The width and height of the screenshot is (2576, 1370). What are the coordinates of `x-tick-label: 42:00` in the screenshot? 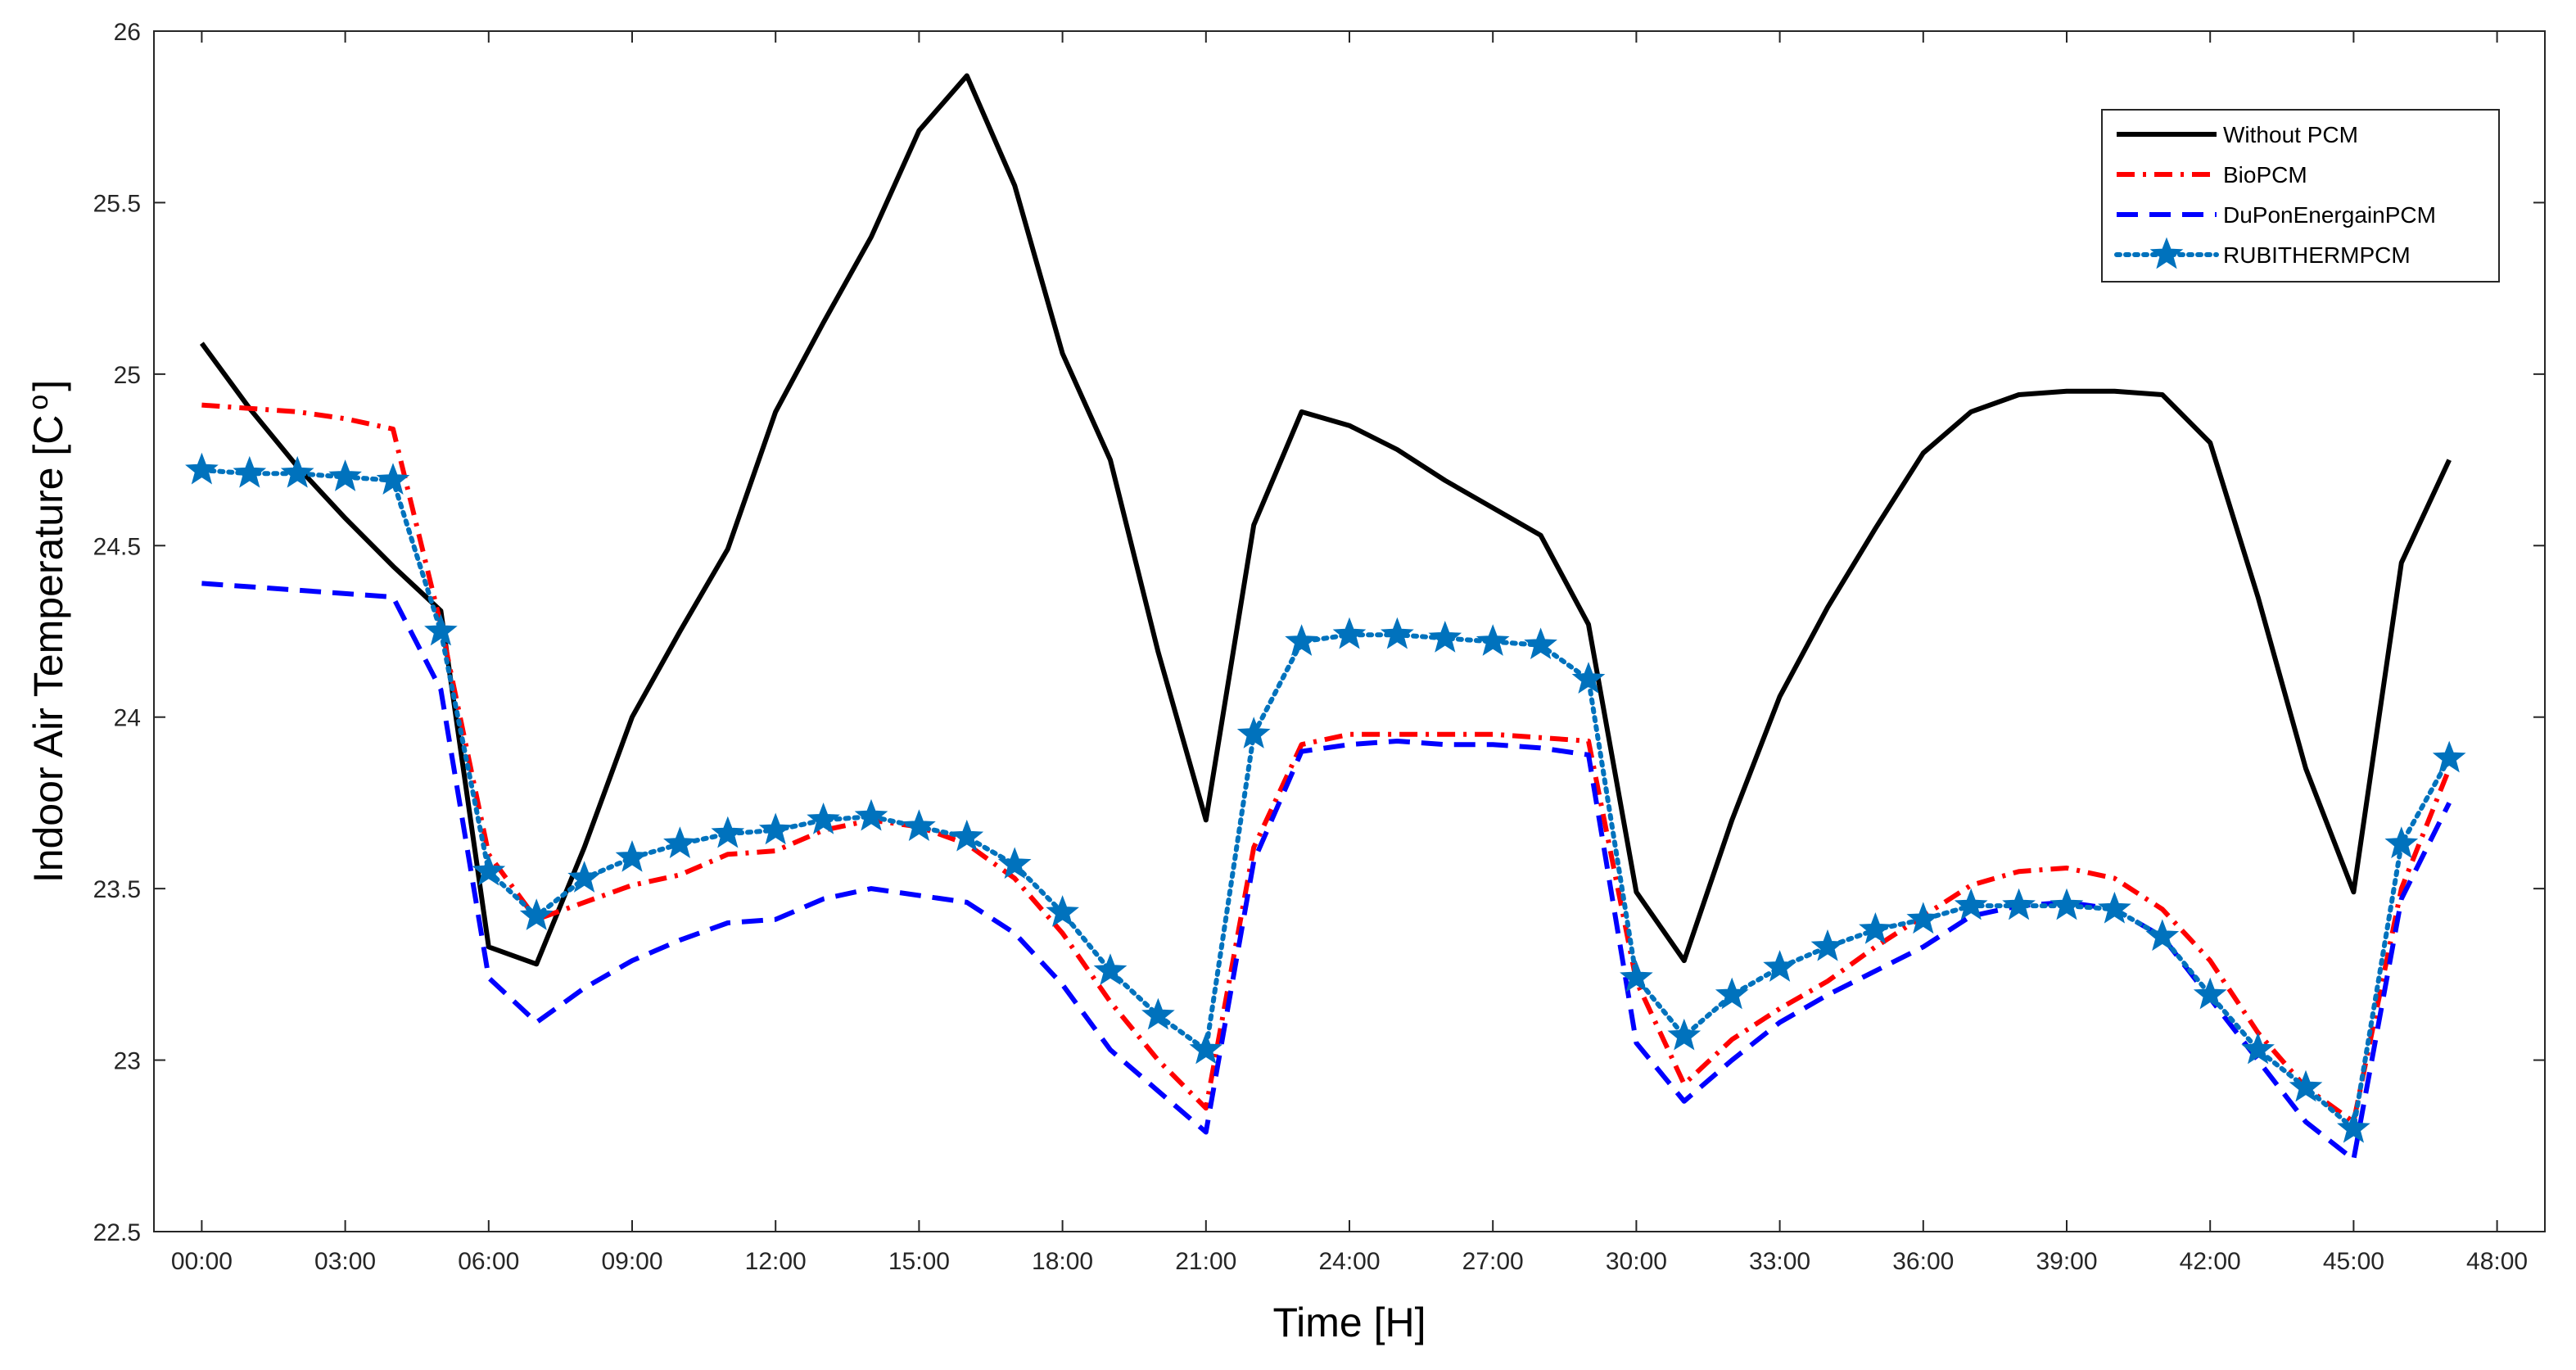 It's located at (2210, 1261).